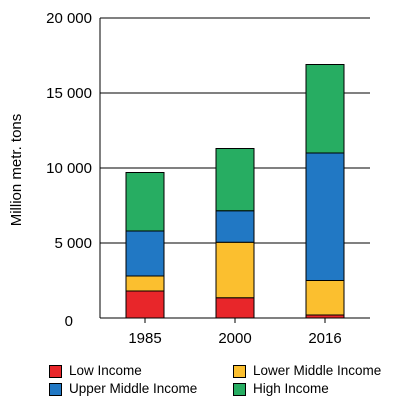 The width and height of the screenshot is (409, 401). What do you see at coordinates (234, 338) in the screenshot?
I see `x-tick-label: 2000` at bounding box center [234, 338].